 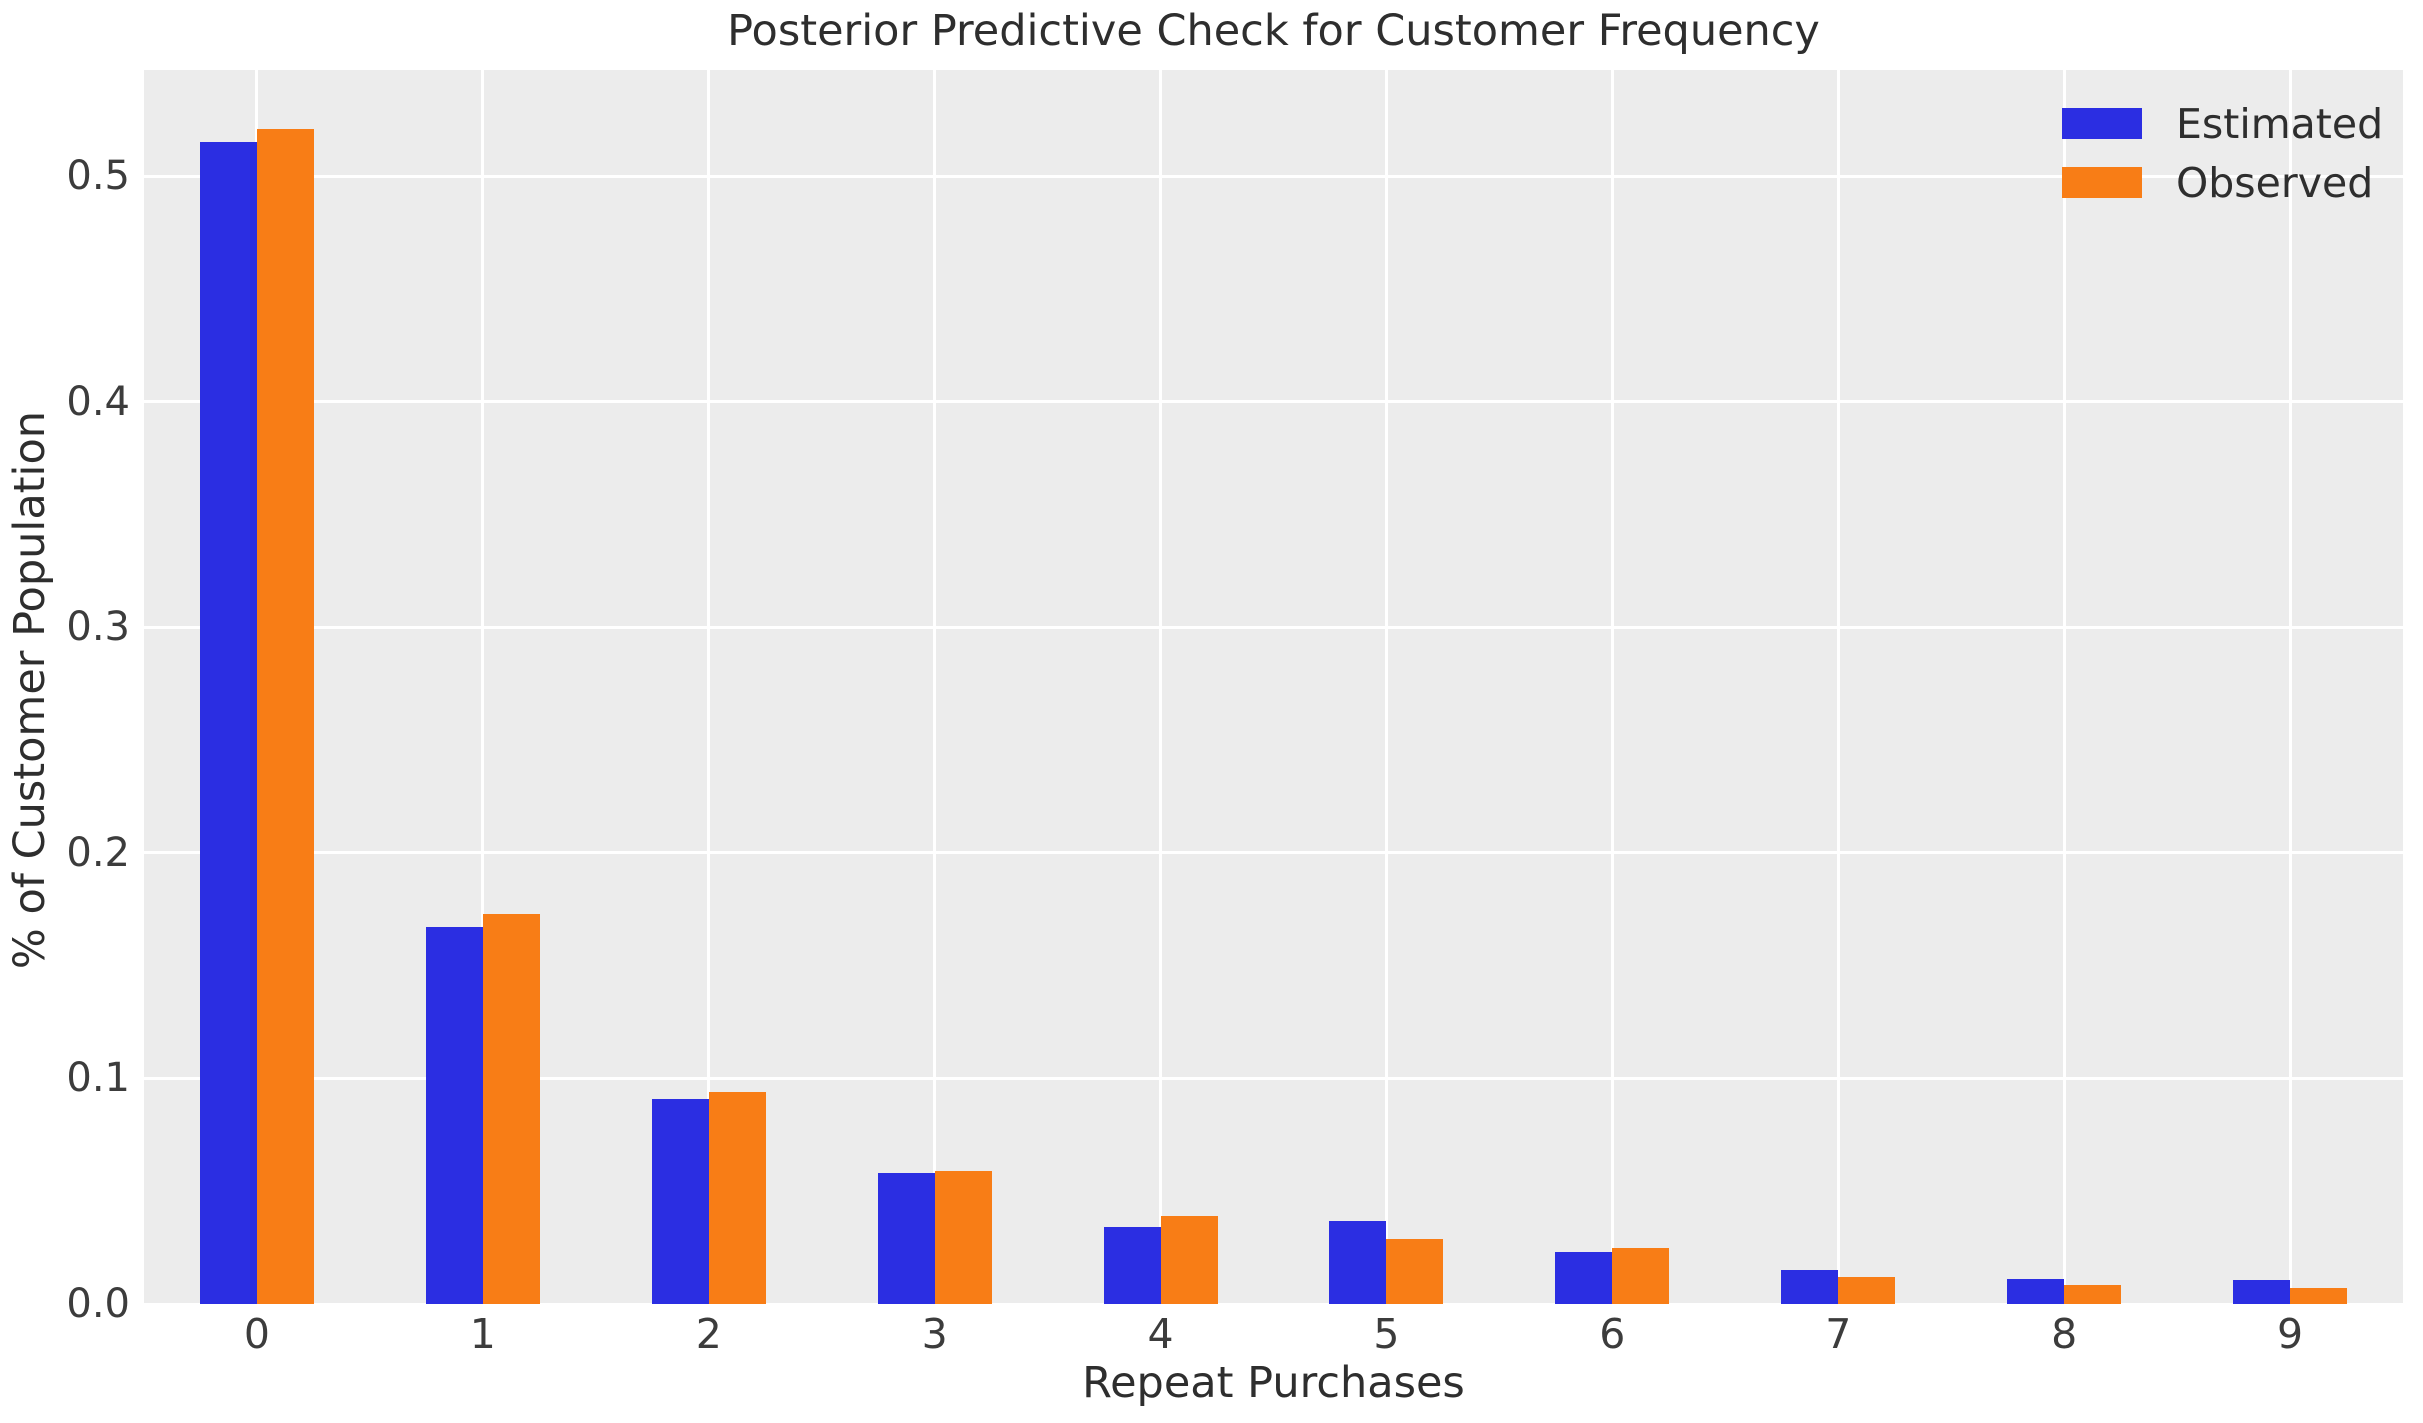 What do you see at coordinates (2275, 182) in the screenshot?
I see `legend-label-observed: Observed` at bounding box center [2275, 182].